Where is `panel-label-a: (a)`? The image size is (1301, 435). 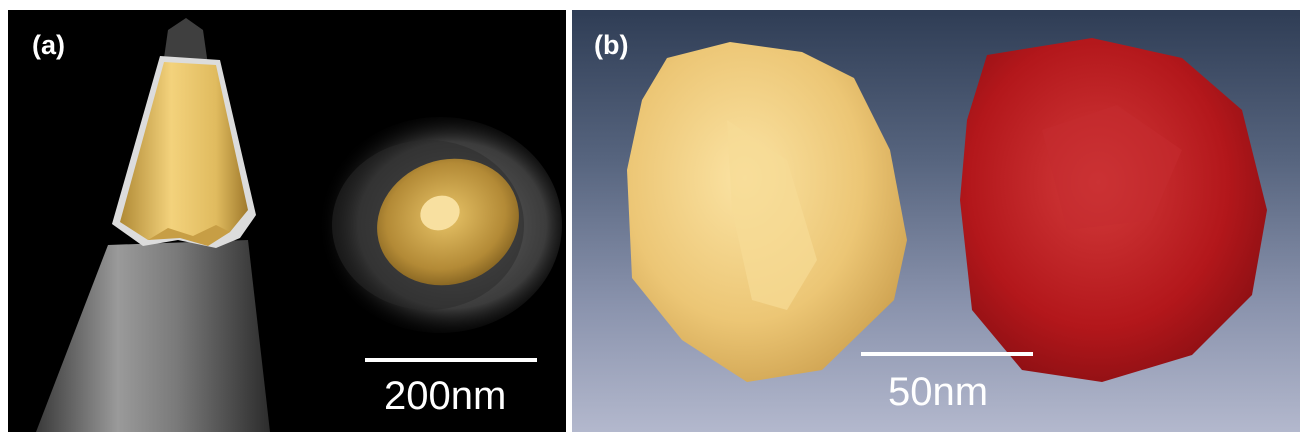
panel-label-a: (a) is located at coordinates (48, 45).